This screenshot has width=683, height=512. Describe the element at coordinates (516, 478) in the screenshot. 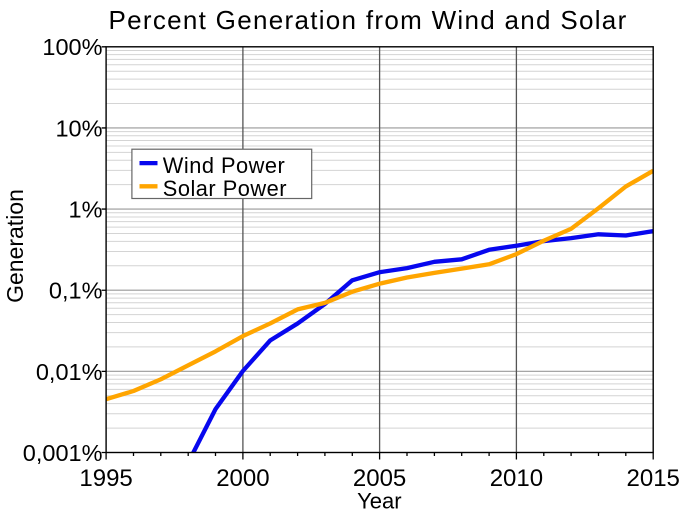

I see `svg-text: 2010` at that location.